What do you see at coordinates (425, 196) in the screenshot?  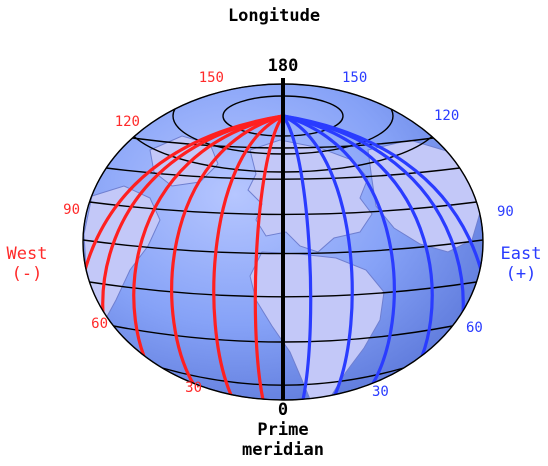 I see `asia-landmass` at bounding box center [425, 196].